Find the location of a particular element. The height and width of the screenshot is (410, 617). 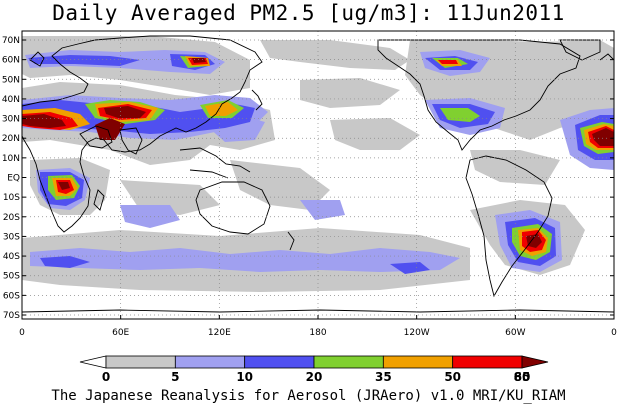

longitude-label: 60W is located at coordinates (515, 333).